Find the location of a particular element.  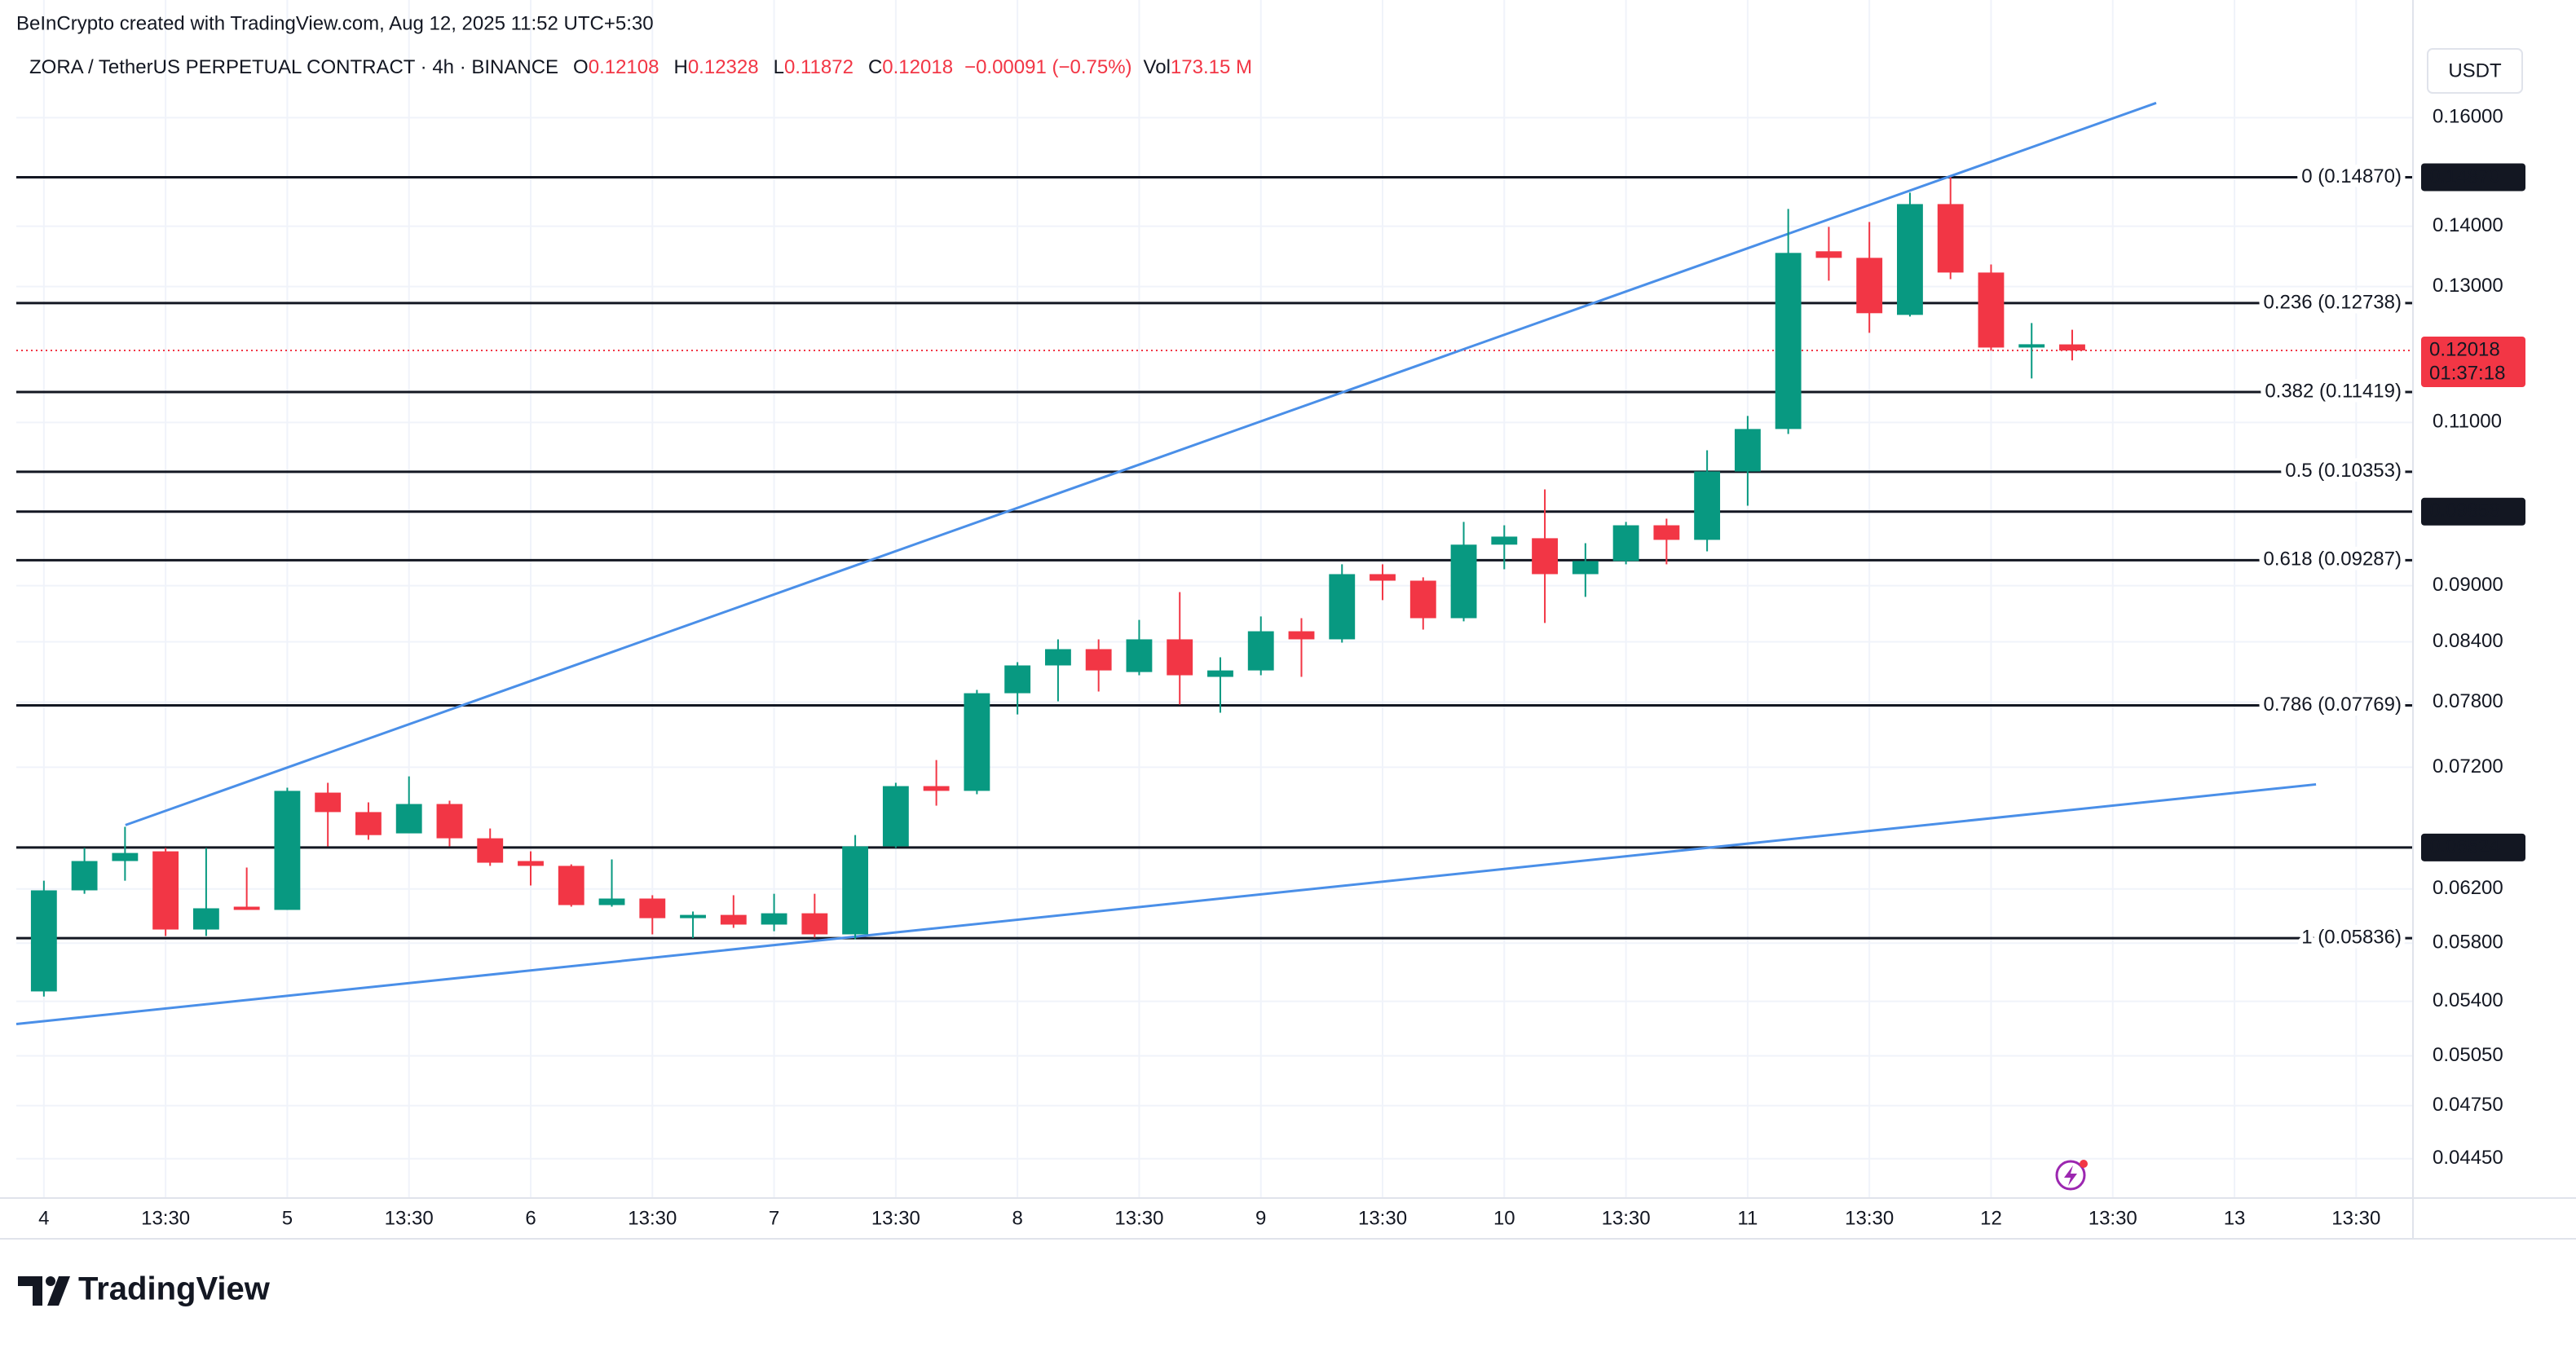

fib-label: 0.5 (0.10353) is located at coordinates (2343, 471).